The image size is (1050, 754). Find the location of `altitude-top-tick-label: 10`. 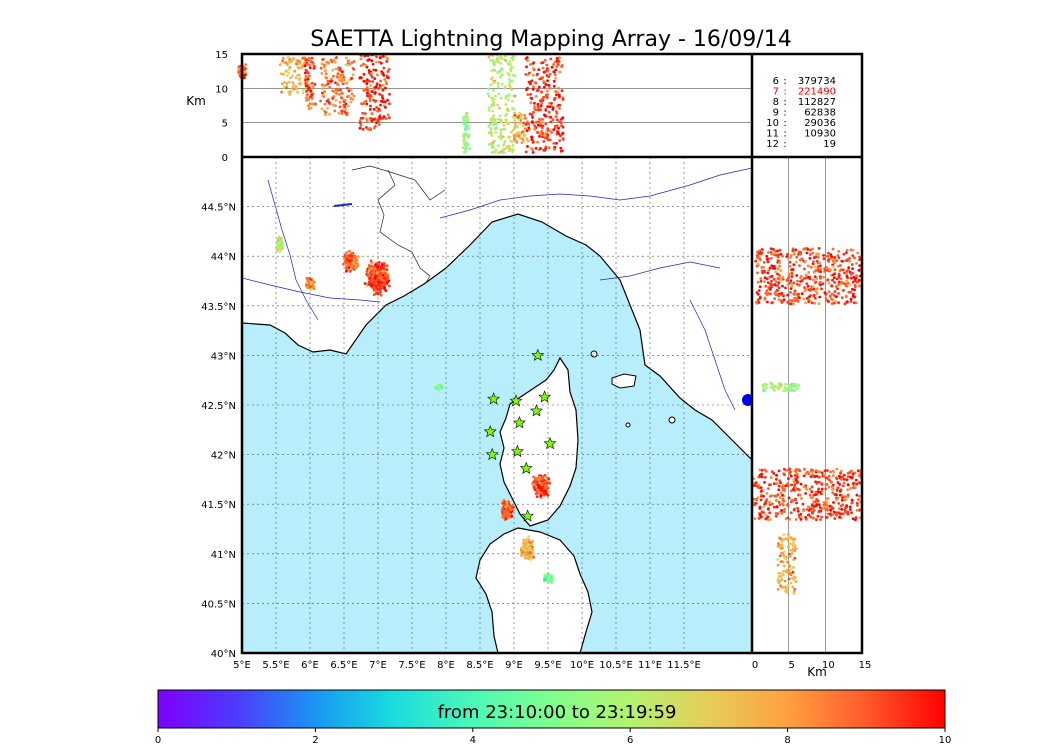

altitude-top-tick-label: 10 is located at coordinates (221, 89).